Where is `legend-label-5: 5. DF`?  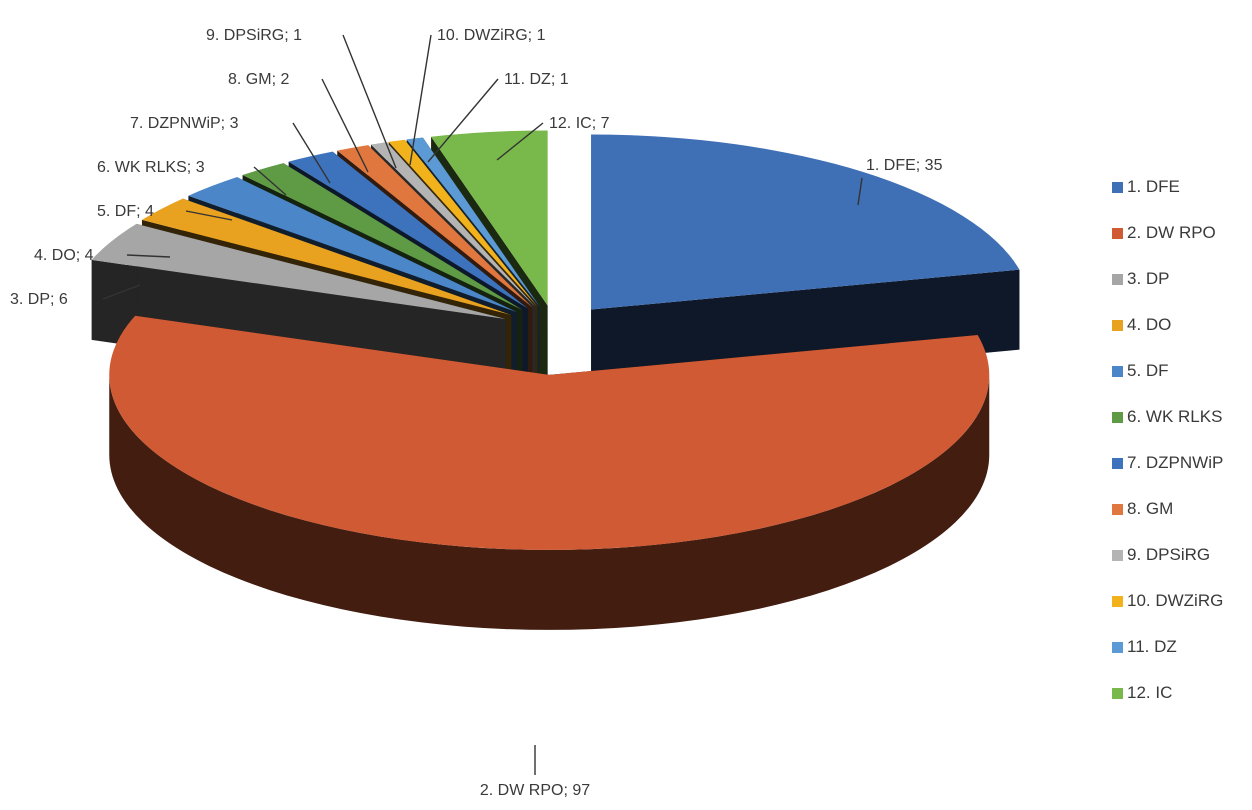
legend-label-5: 5. DF is located at coordinates (1148, 370).